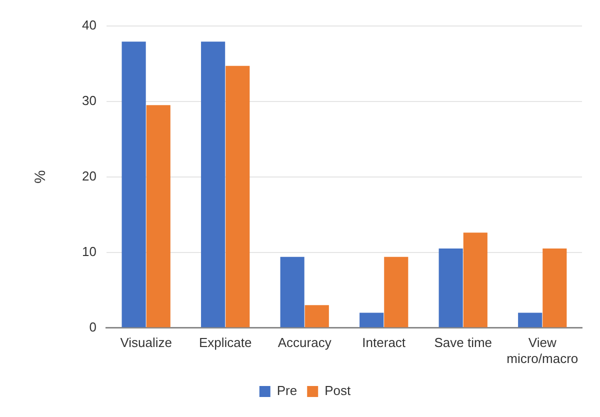  What do you see at coordinates (92, 326) in the screenshot?
I see `y-tick-label: 0` at bounding box center [92, 326].